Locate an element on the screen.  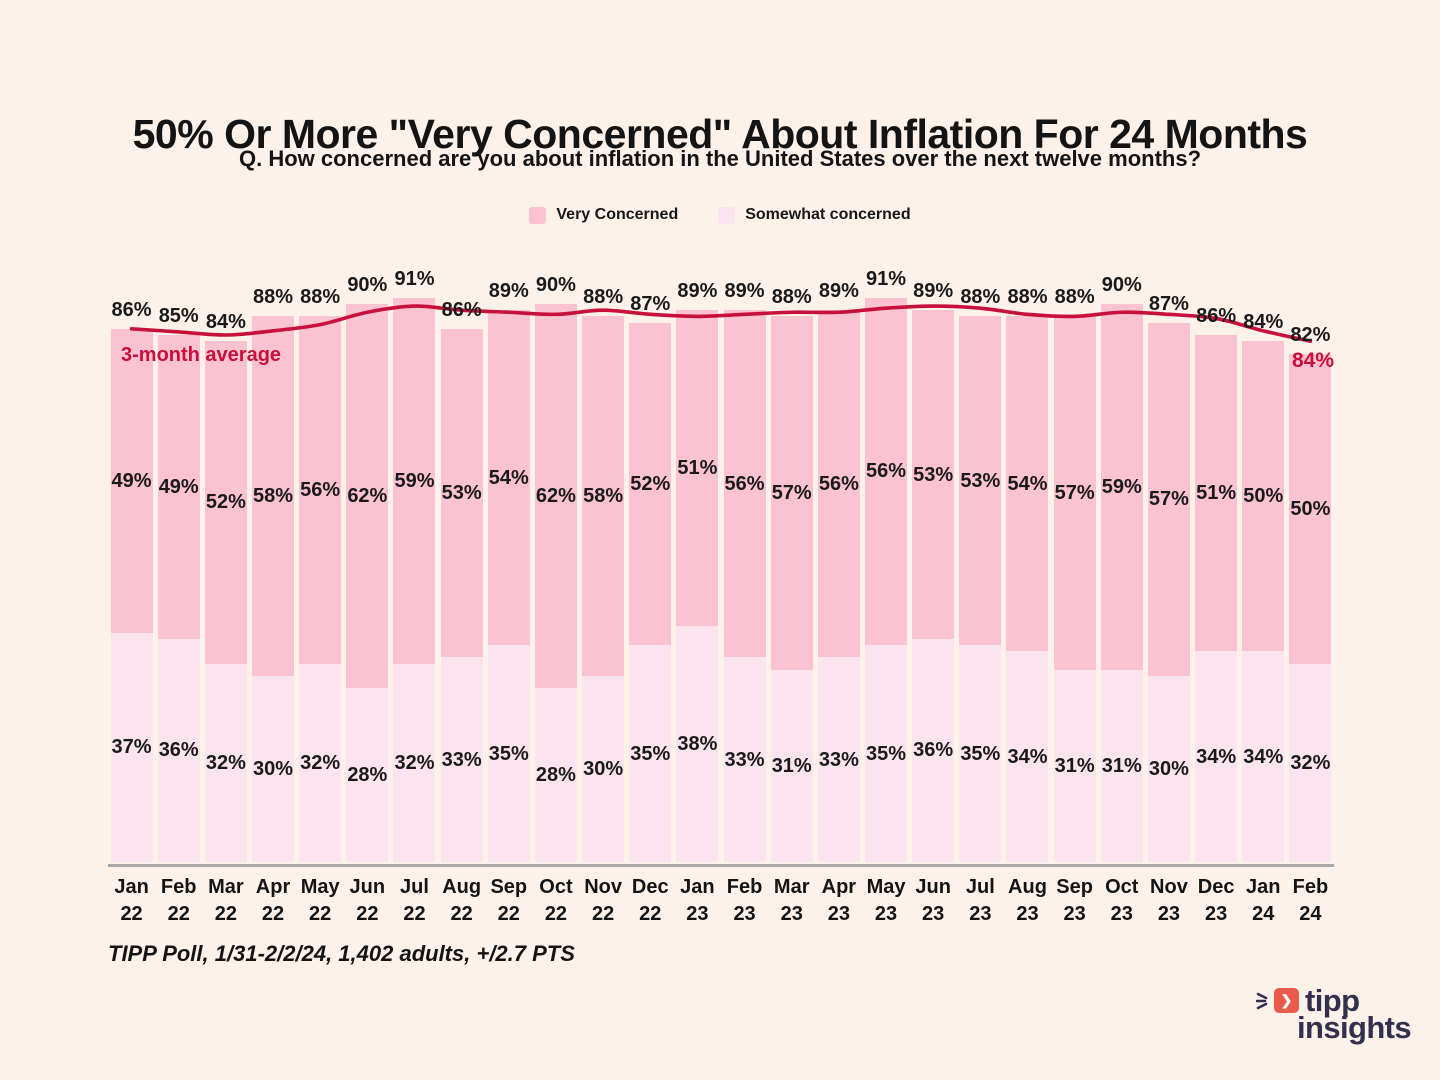
x-axis-label-feb-23: Feb 23 is located at coordinates (744, 900).